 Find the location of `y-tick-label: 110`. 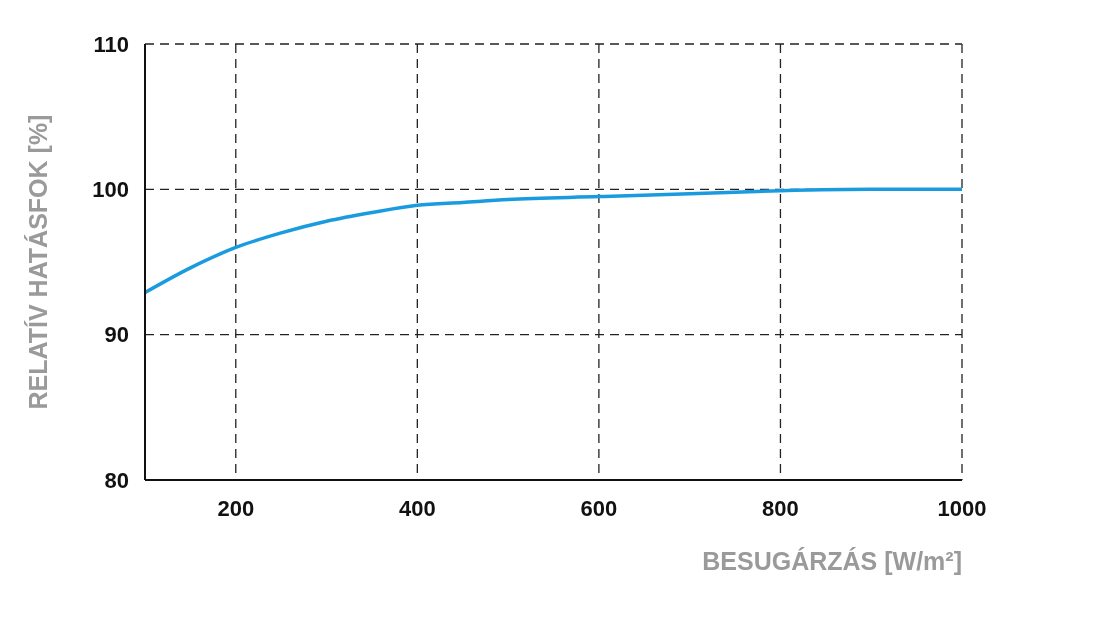

y-tick-label: 110 is located at coordinates (111, 44).